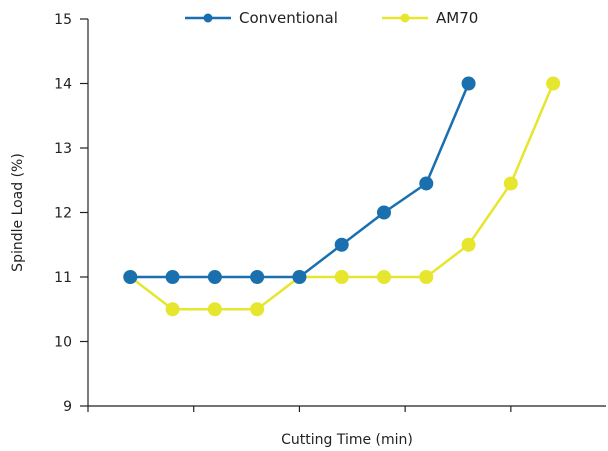  What do you see at coordinates (457, 18) in the screenshot?
I see `legend-label: AM70` at bounding box center [457, 18].